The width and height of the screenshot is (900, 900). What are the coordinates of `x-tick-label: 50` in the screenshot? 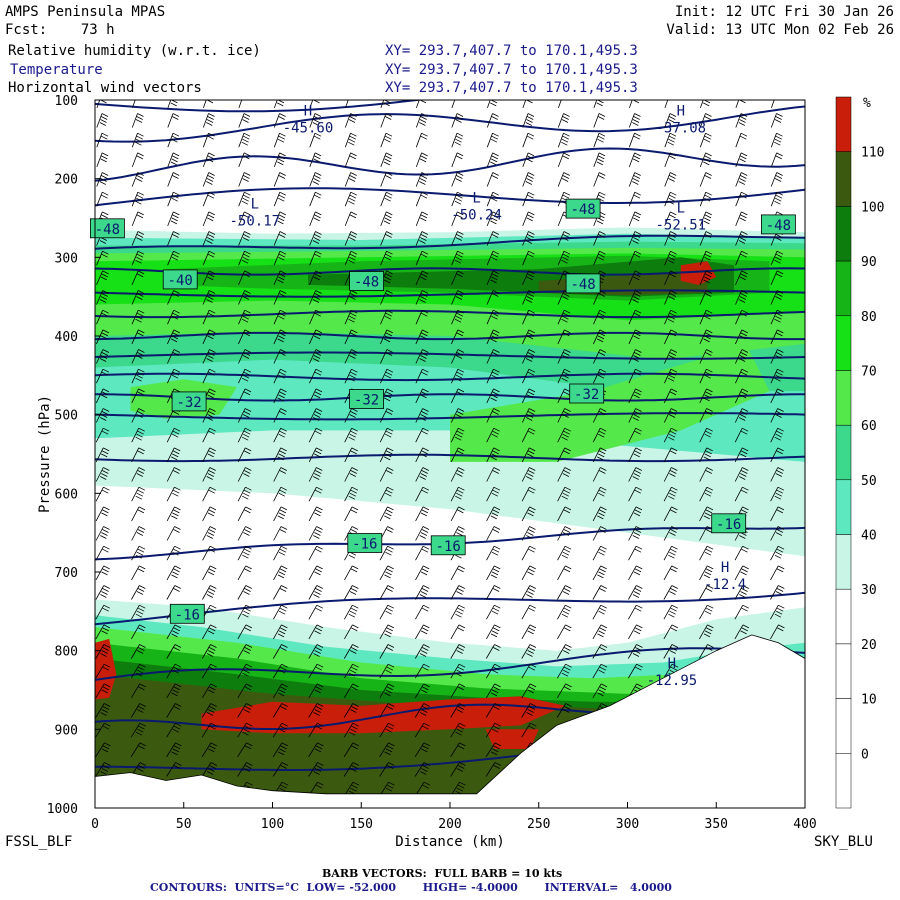 It's located at (184, 824).